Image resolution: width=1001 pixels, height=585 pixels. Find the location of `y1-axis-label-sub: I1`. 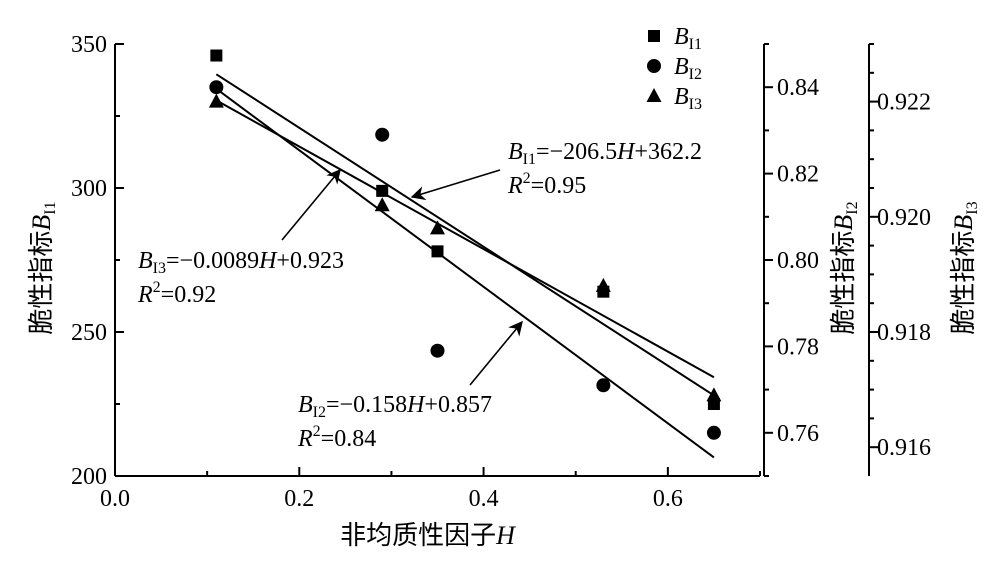

y1-axis-label-sub: I1 is located at coordinates (50, 207).